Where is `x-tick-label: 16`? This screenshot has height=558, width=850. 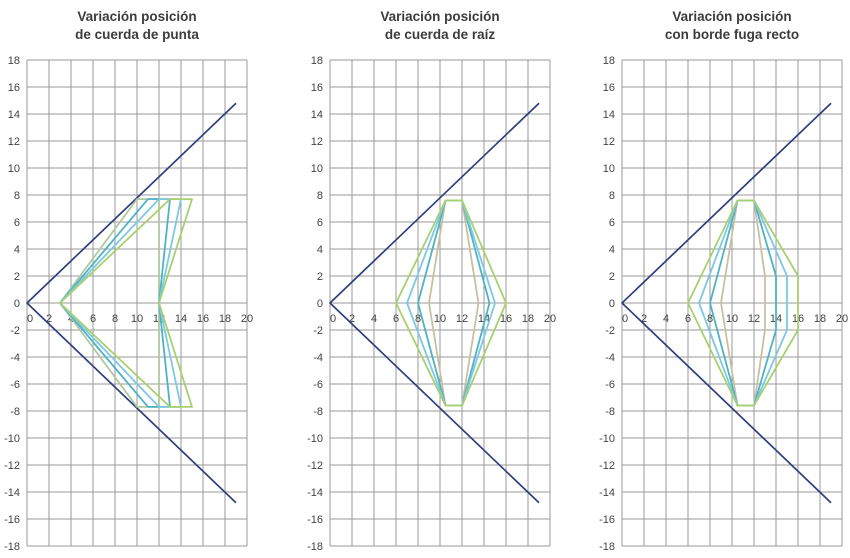 x-tick-label: 16 is located at coordinates (203, 319).